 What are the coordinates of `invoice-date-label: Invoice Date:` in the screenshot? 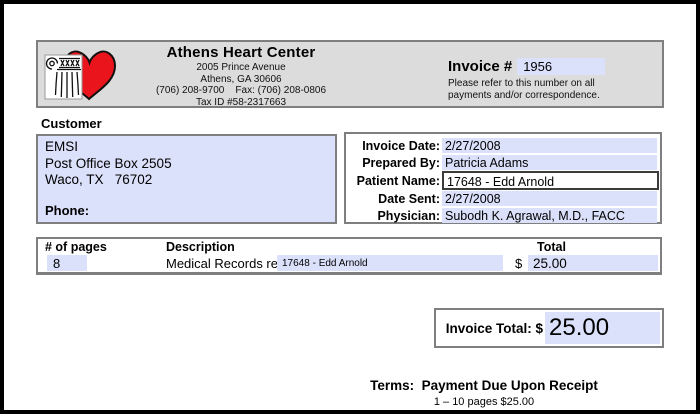 It's located at (401, 145).